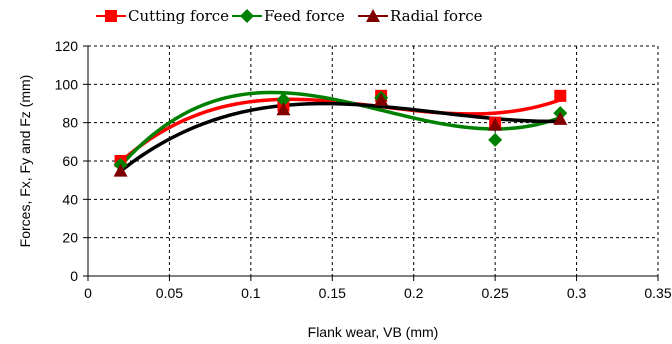 This screenshot has width=672, height=344. I want to click on legend-label-feed-force: Feed force, so click(304, 16).